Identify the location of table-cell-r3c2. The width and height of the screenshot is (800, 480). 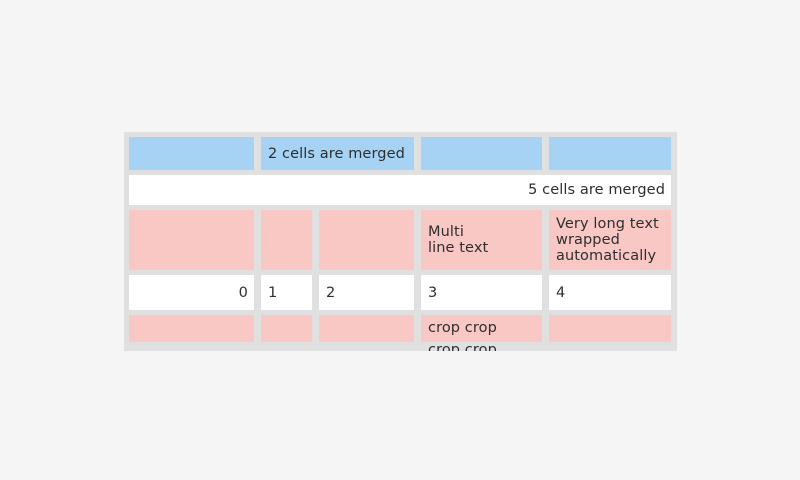
(286, 240).